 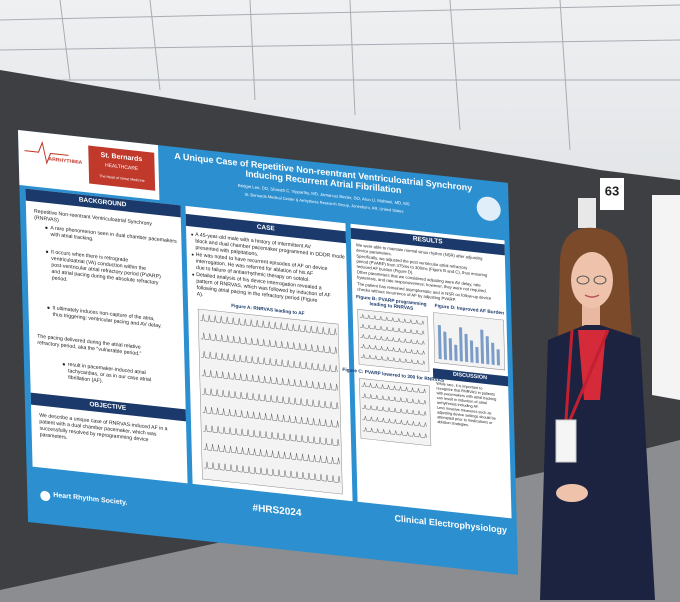 What do you see at coordinates (587, 213) in the screenshot?
I see `card` at bounding box center [587, 213].